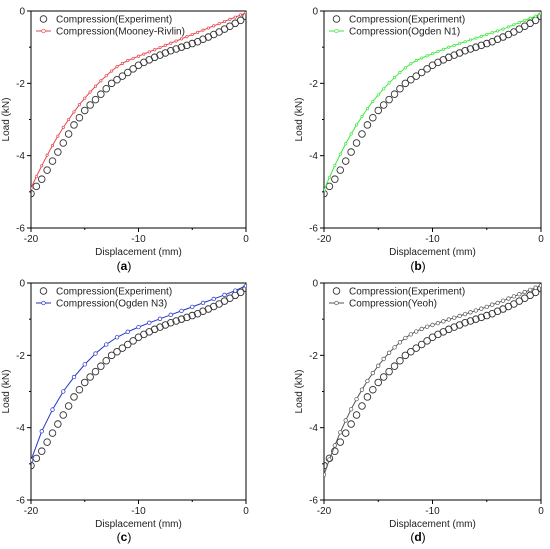 Image resolution: width=550 pixels, height=549 pixels. Describe the element at coordinates (138, 100) in the screenshot. I see `series-line` at that location.